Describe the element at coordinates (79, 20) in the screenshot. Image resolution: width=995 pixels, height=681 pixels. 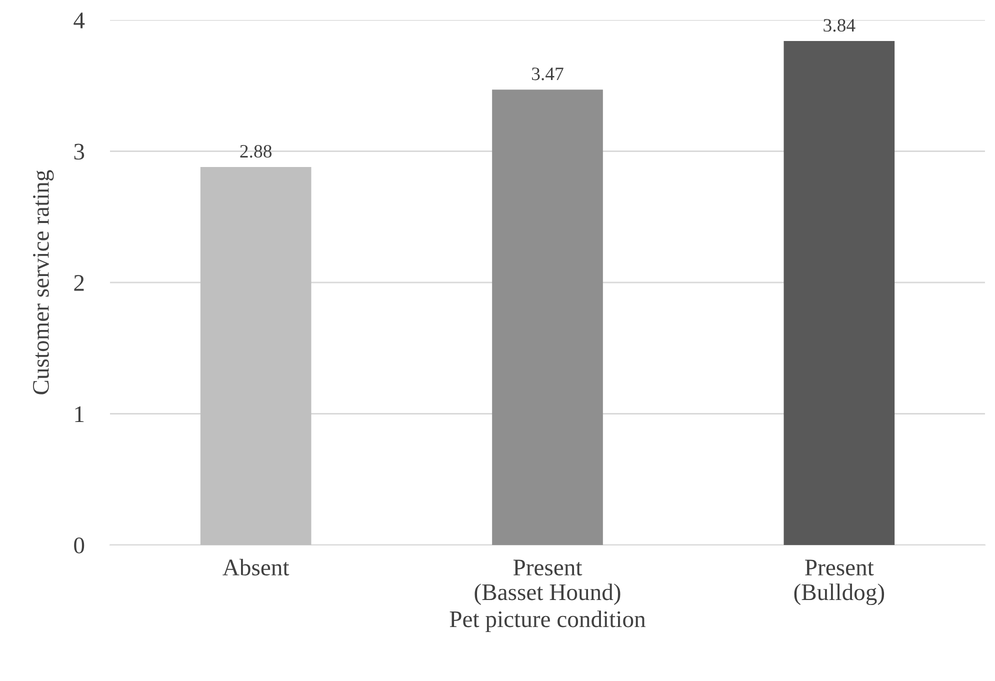
I see `y-tick-label: 4` at that location.